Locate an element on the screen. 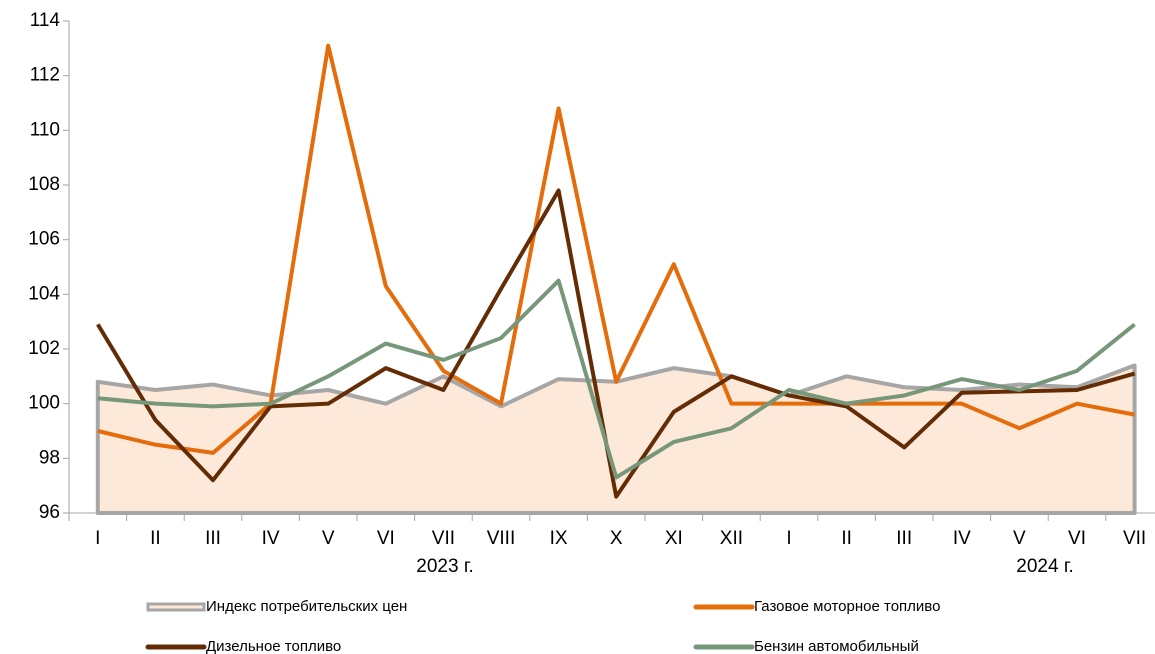  legend-item: Бензин автомобильный is located at coordinates (806, 646).